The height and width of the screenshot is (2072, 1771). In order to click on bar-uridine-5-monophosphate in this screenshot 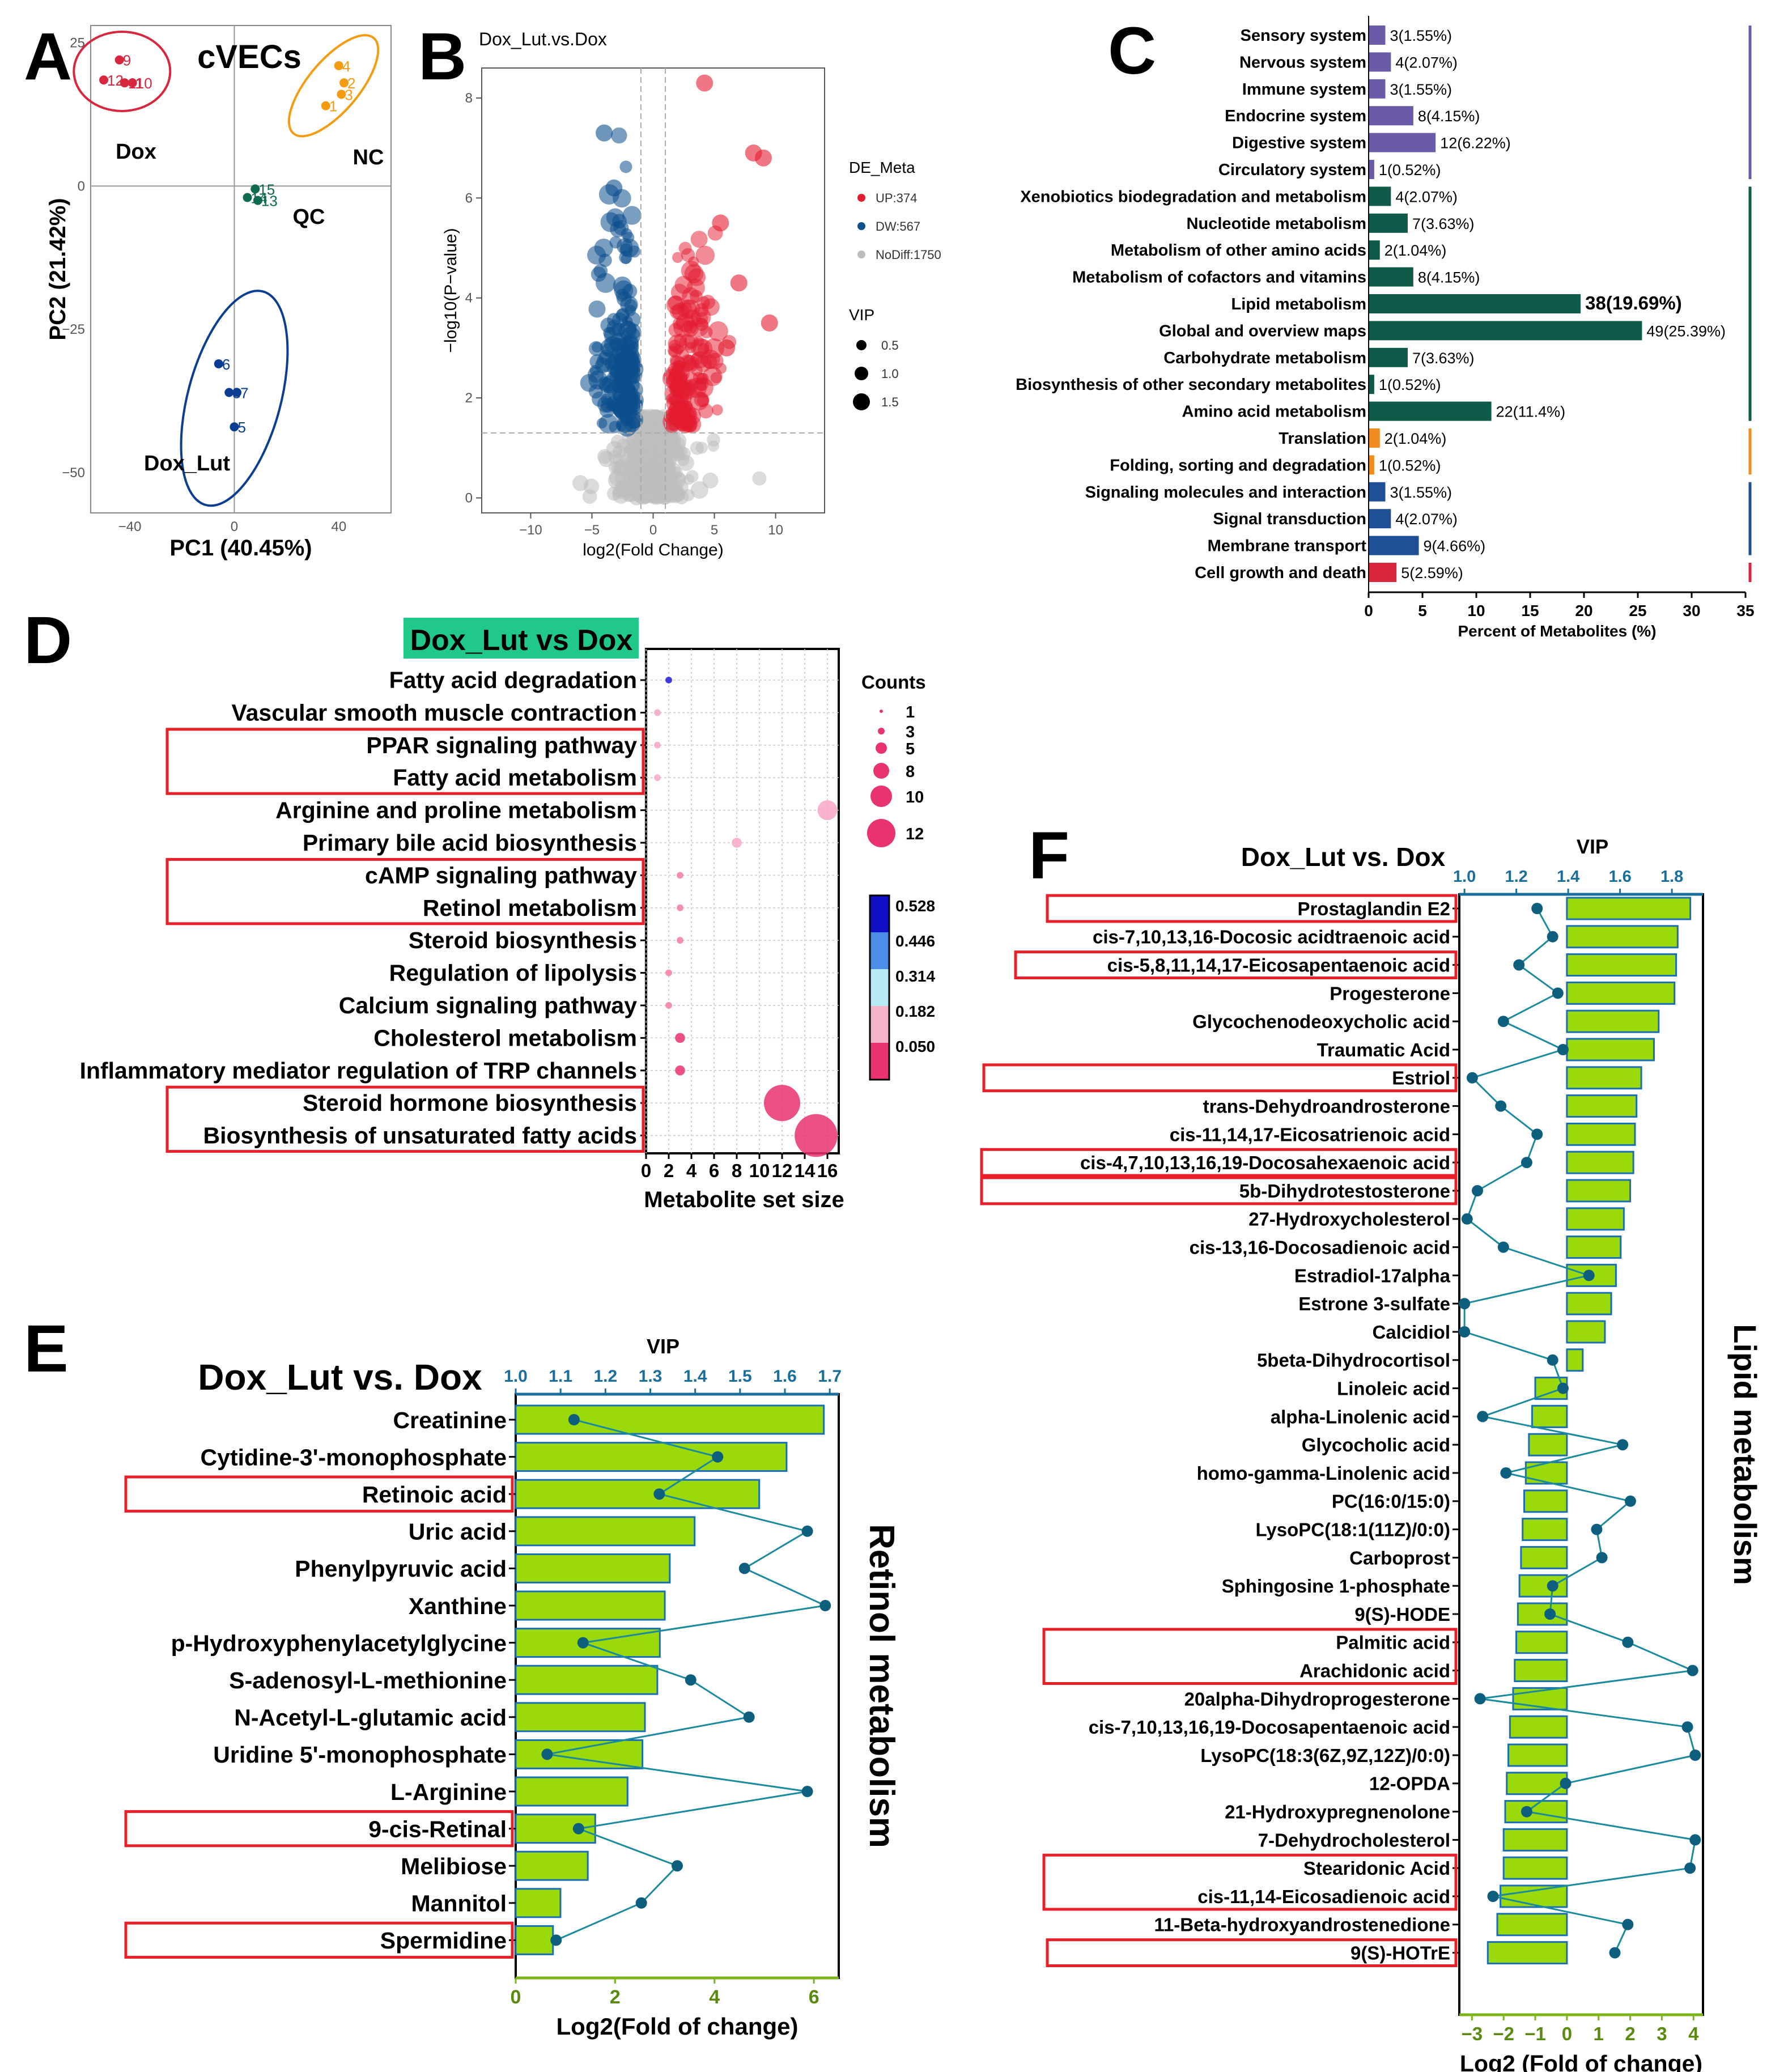, I will do `click(579, 1754)`.